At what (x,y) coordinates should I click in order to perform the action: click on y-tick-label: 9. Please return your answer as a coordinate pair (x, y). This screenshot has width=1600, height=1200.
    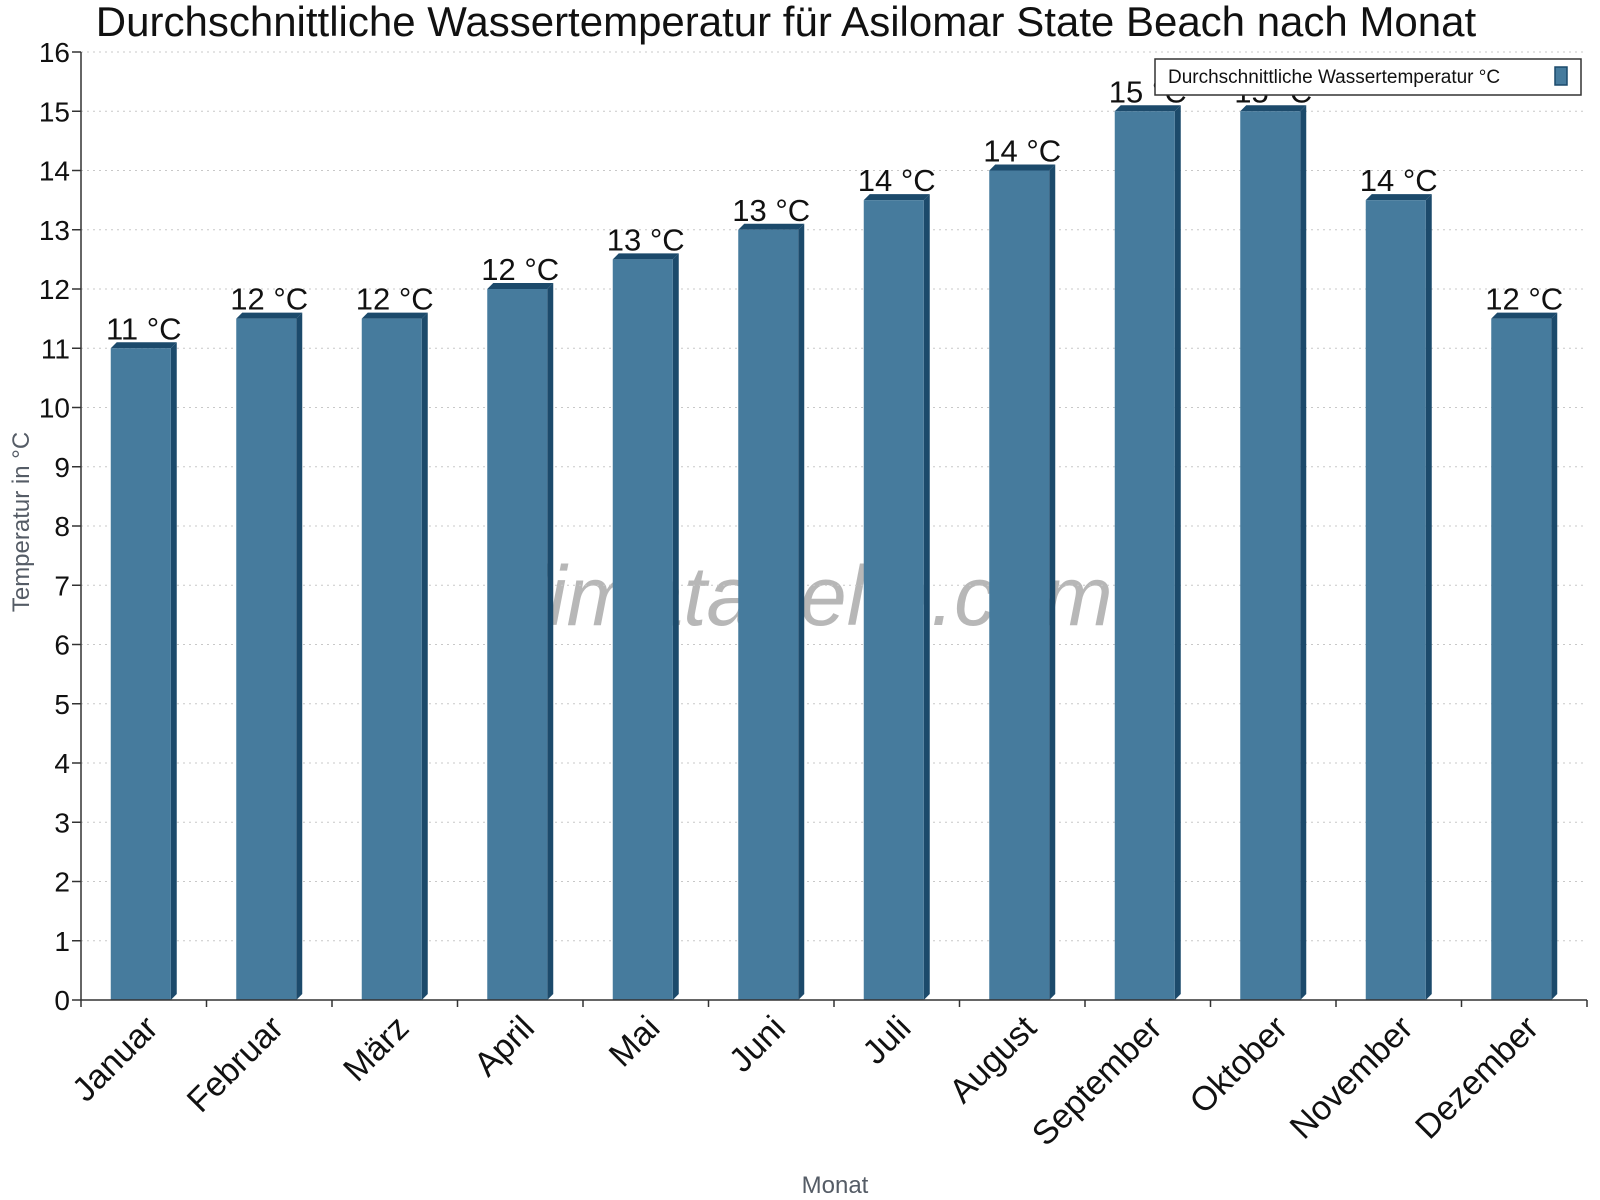
    Looking at the image, I should click on (62, 467).